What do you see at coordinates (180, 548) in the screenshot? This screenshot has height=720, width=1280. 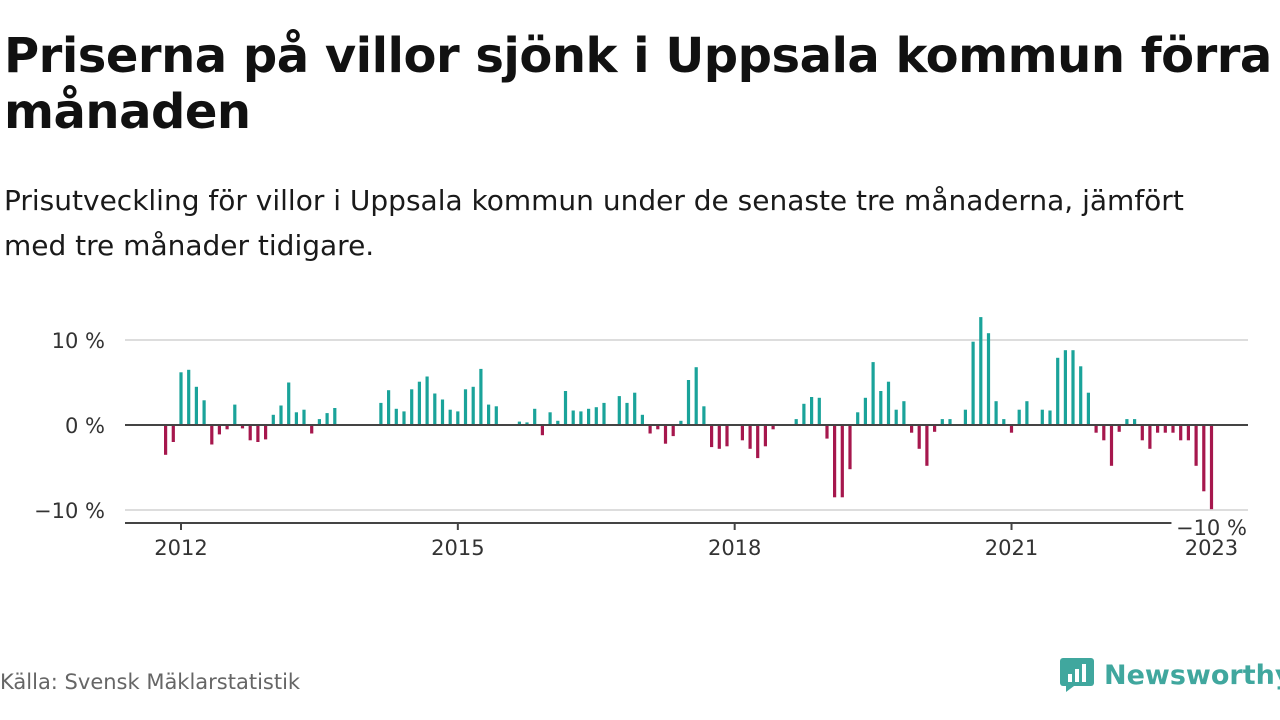 I see `x-tick-label: 2012` at bounding box center [180, 548].